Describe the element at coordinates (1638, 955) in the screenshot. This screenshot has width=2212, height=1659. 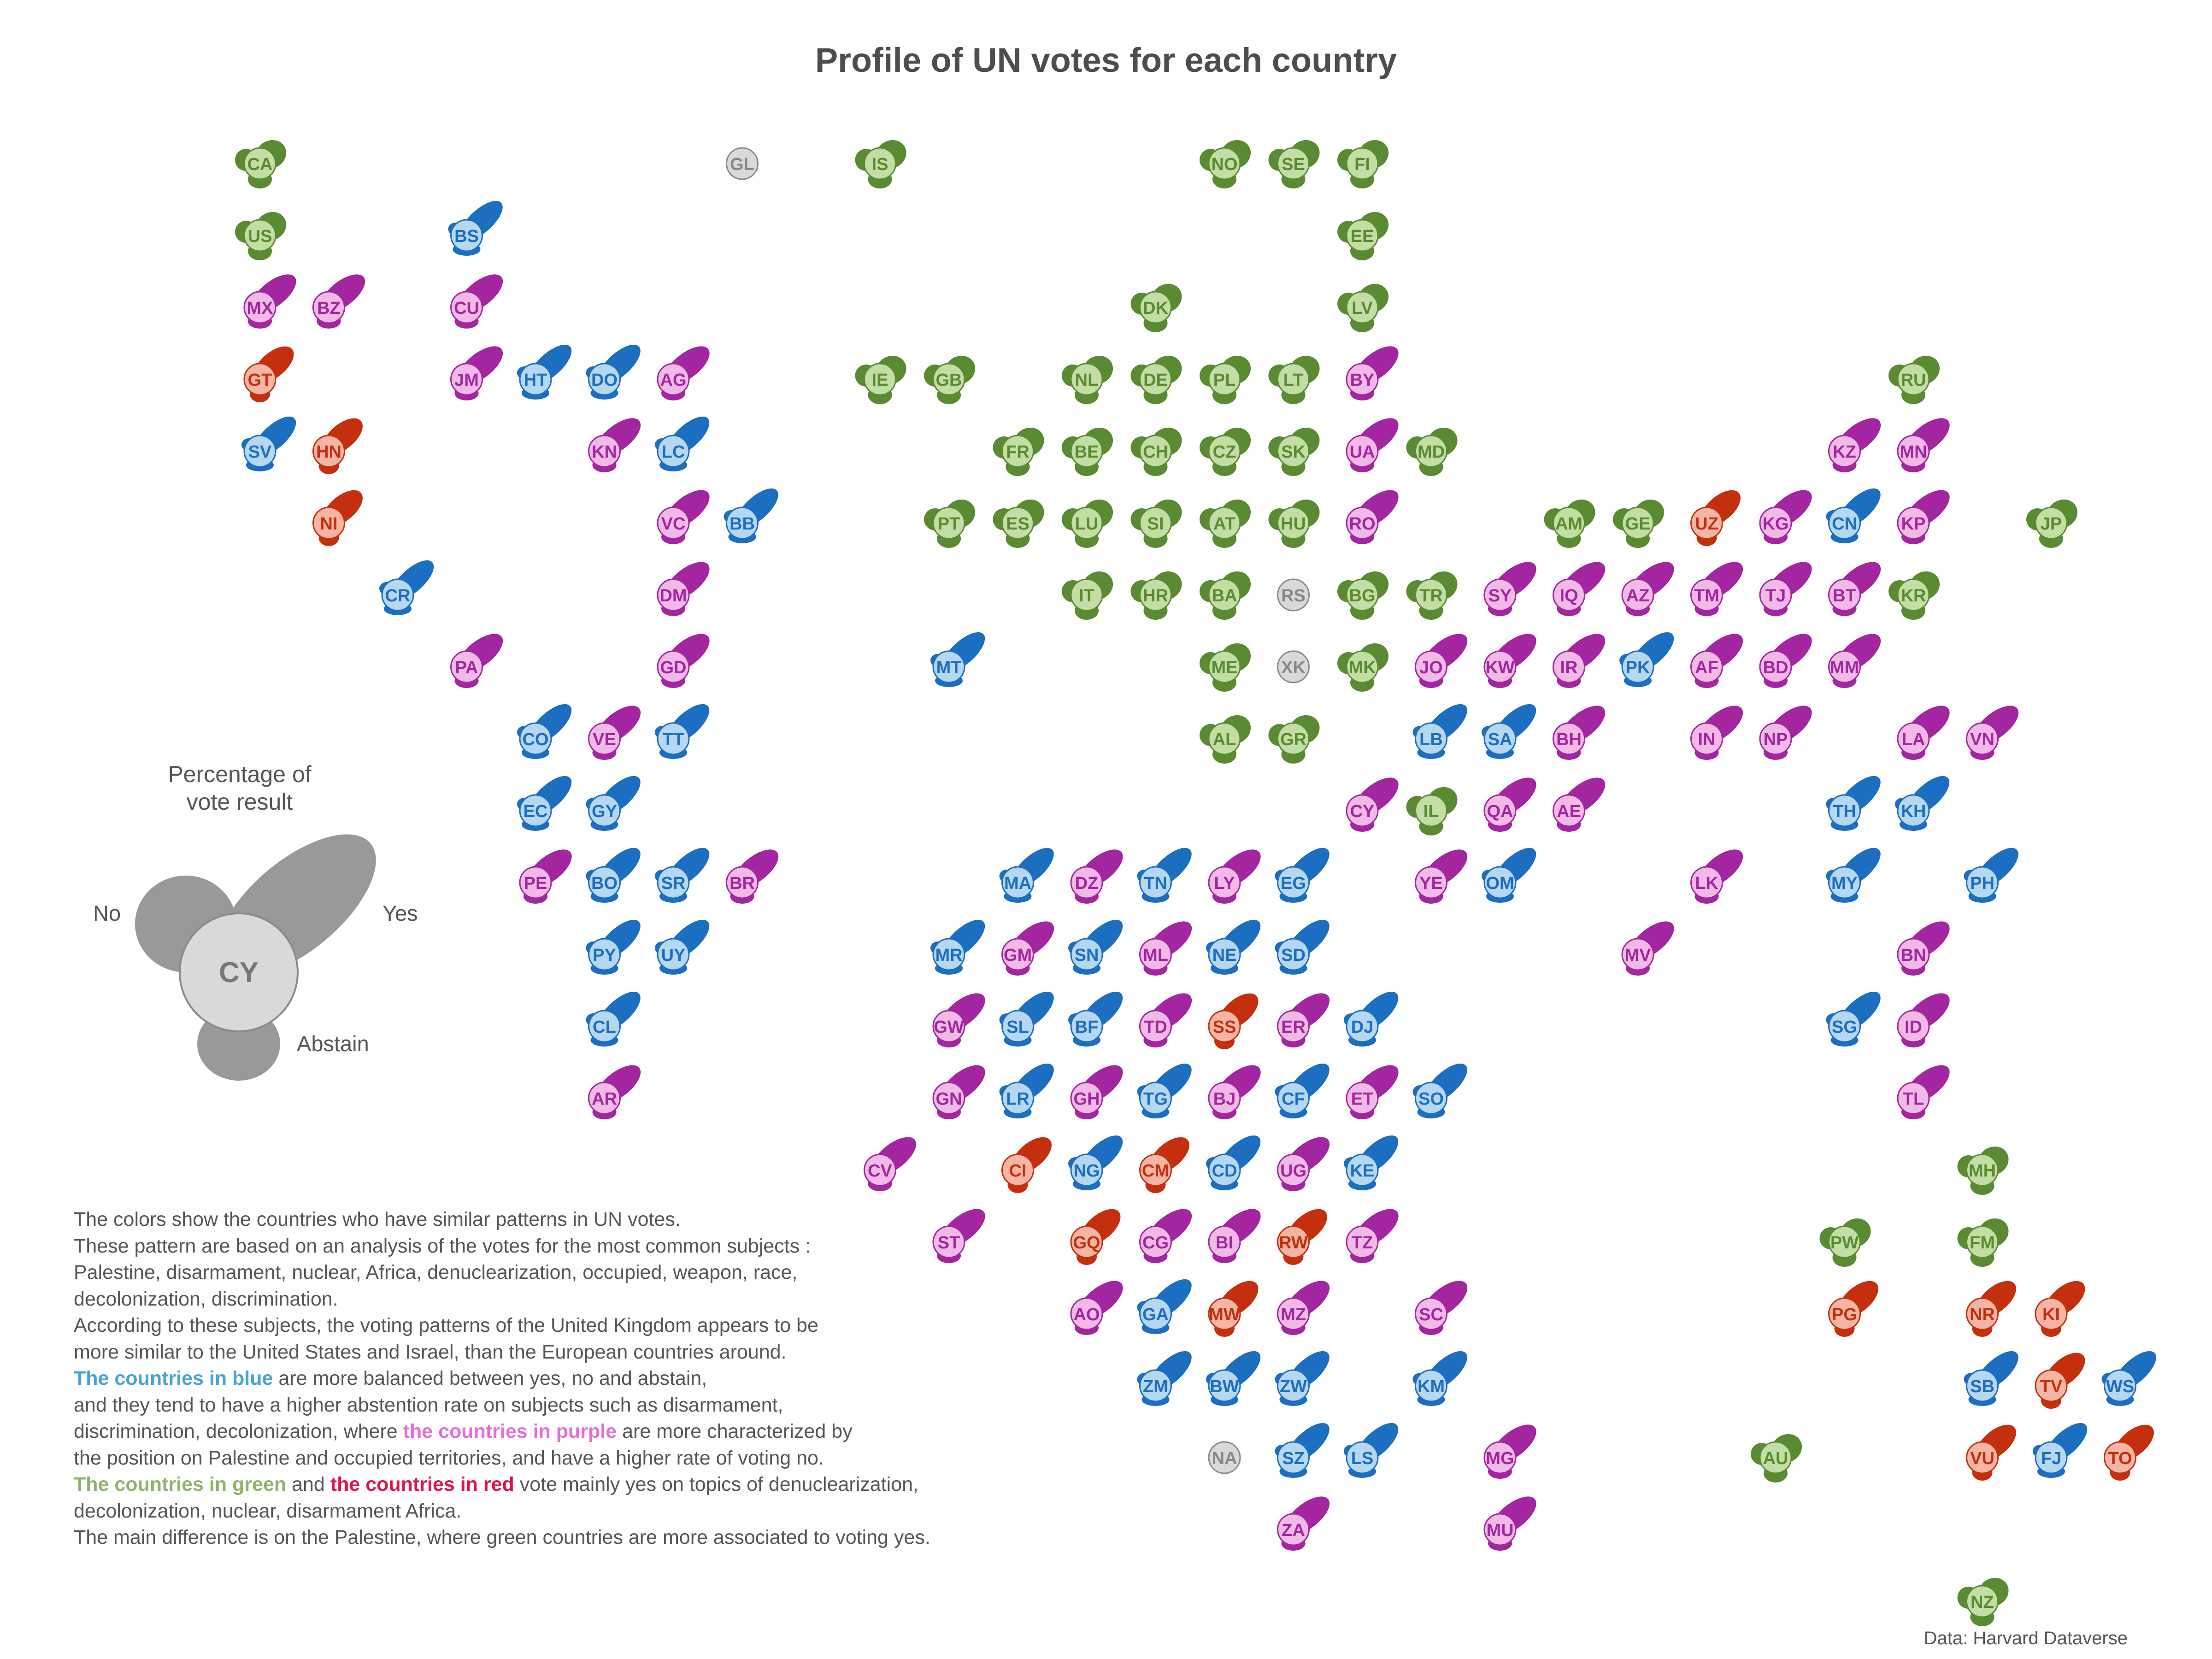
I see `country-code-label: MV` at that location.